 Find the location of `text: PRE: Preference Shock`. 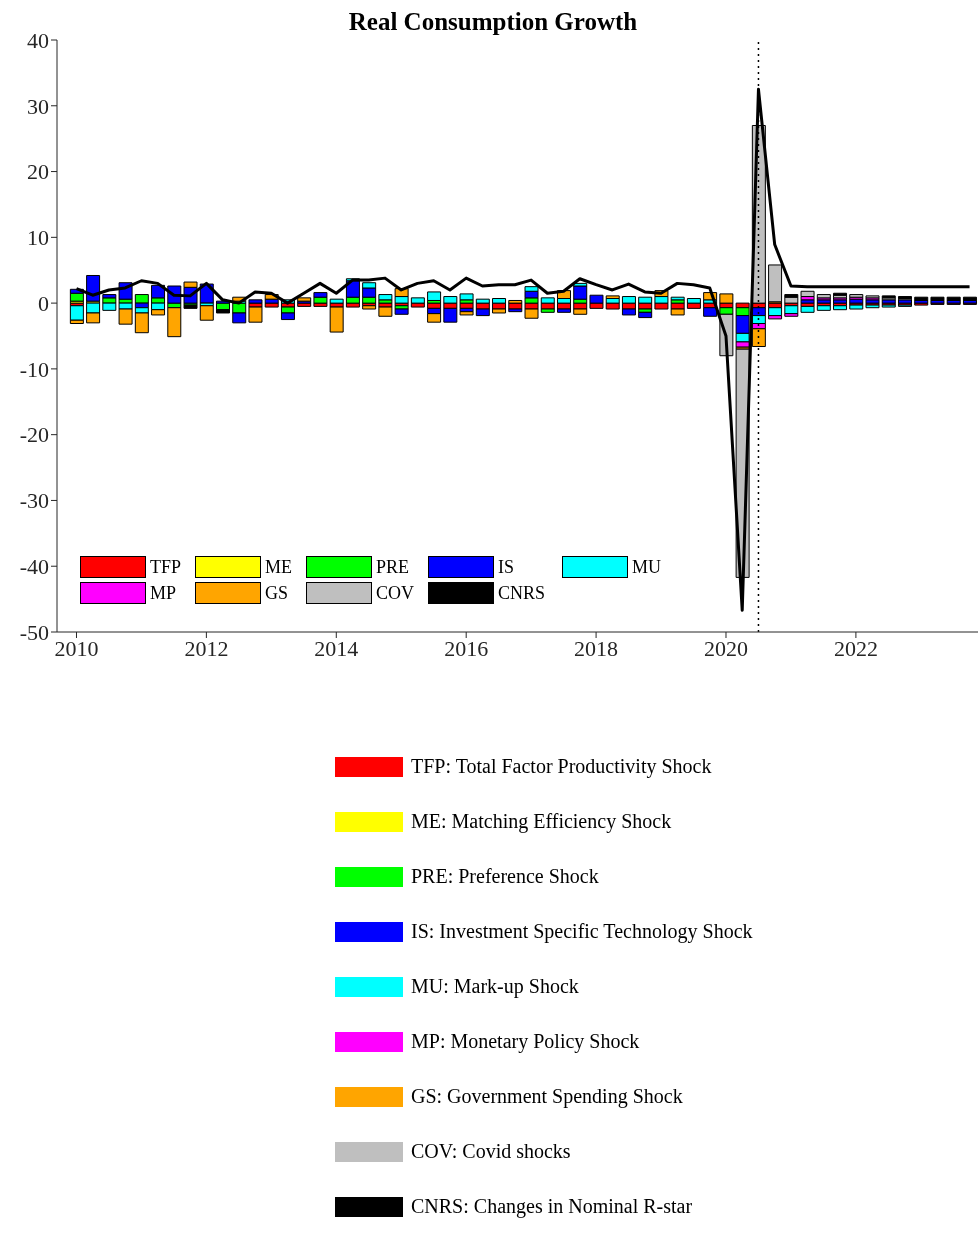

text: PRE: Preference Shock is located at coordinates (505, 876).